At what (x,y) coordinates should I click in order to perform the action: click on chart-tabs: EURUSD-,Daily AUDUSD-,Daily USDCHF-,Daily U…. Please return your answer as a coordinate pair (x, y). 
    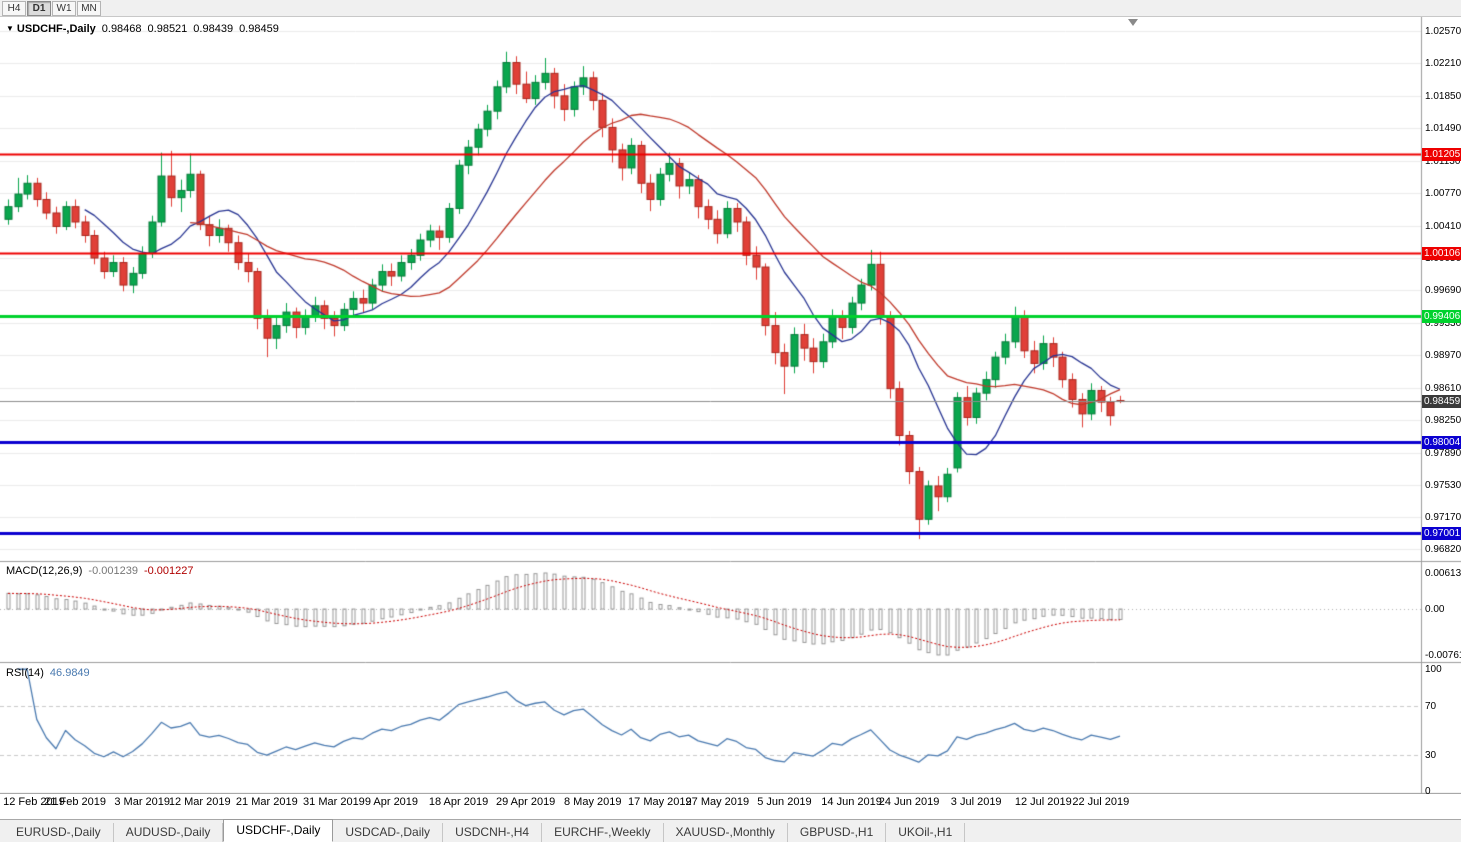
    Looking at the image, I should click on (730, 830).